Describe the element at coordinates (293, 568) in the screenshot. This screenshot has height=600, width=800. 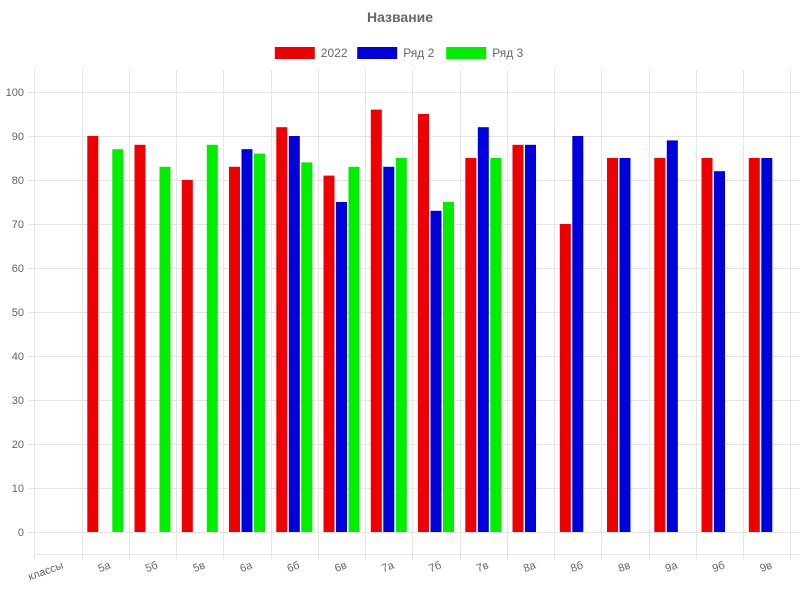
I see `x-tick-label: 6б` at that location.